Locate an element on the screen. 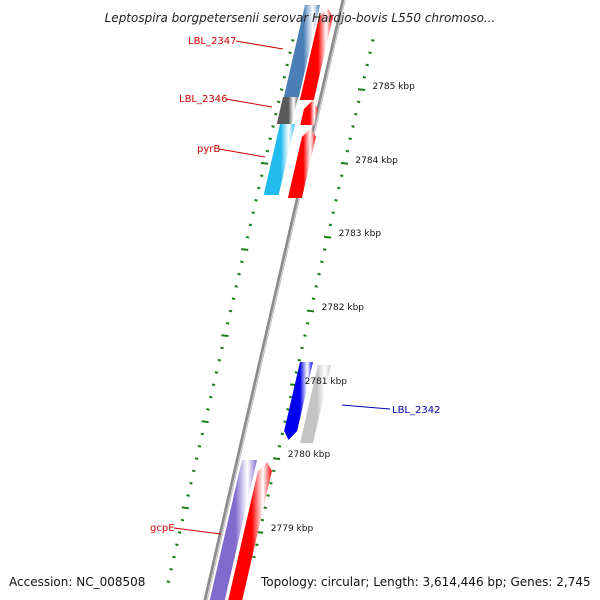 The image size is (600, 600). gene-gcpE is located at coordinates (233, 530).